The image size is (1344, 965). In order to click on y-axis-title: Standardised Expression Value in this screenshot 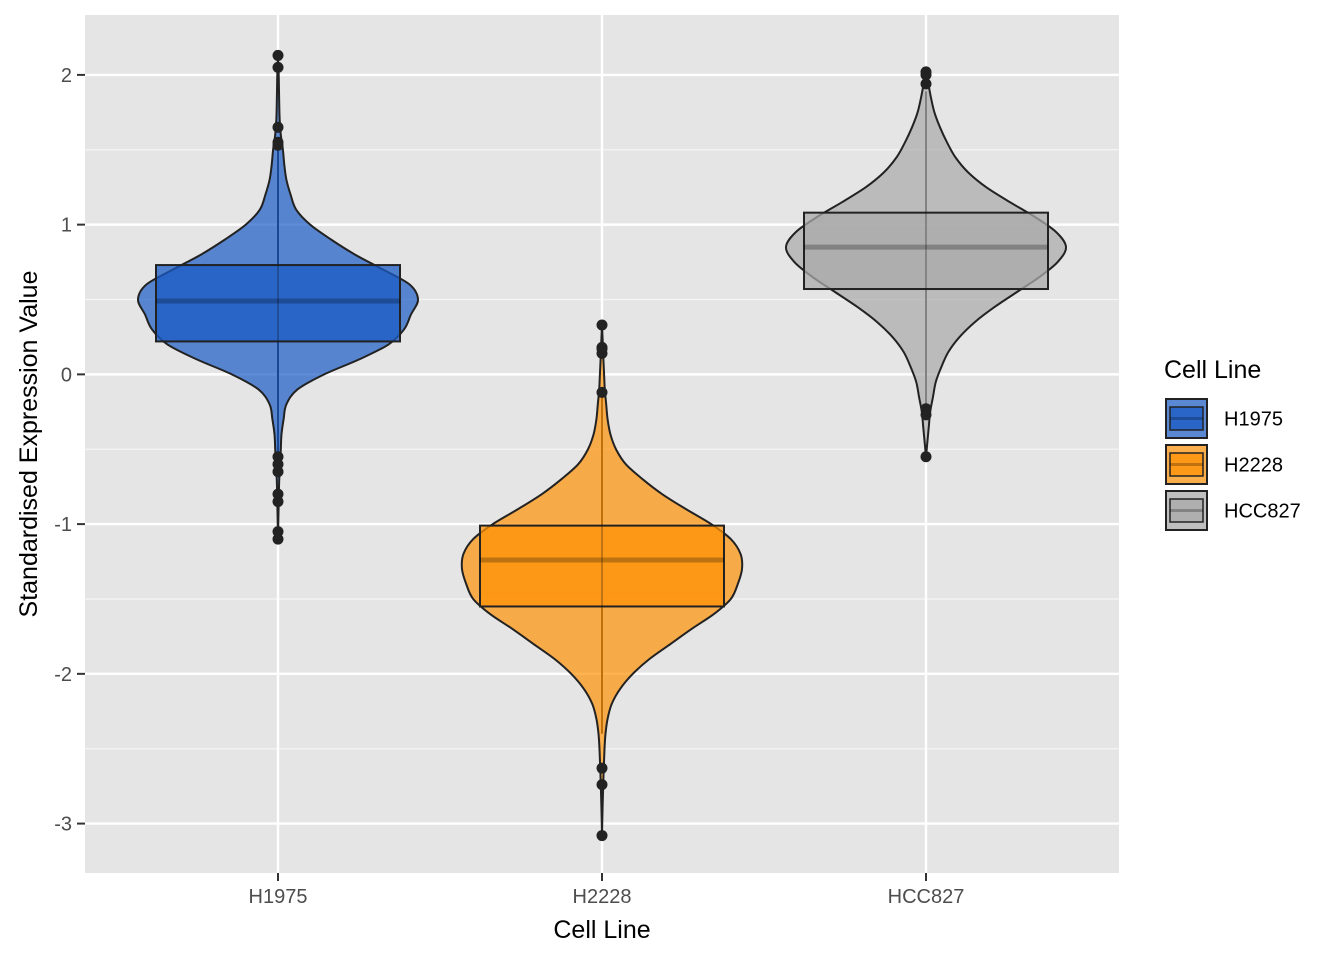, I will do `click(29, 444)`.